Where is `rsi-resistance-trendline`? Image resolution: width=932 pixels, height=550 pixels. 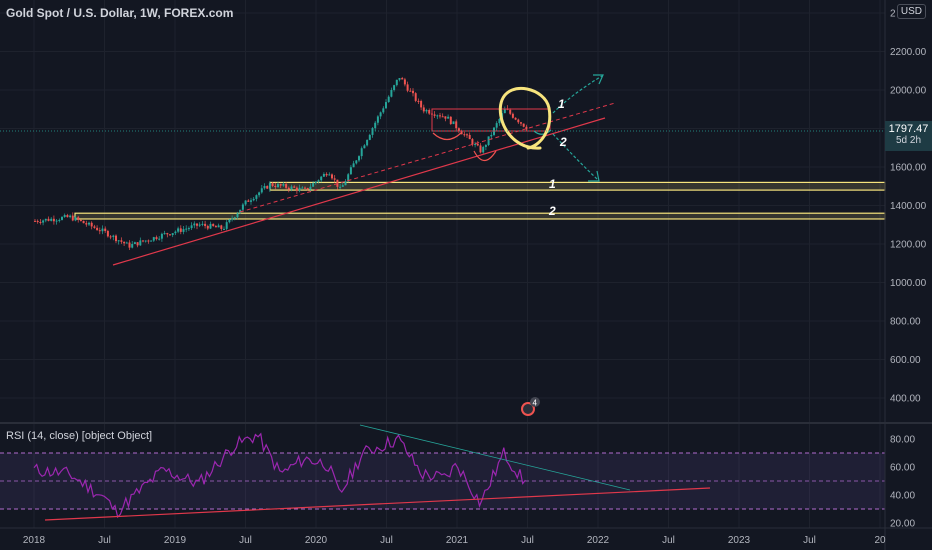 rsi-resistance-trendline is located at coordinates (495, 457).